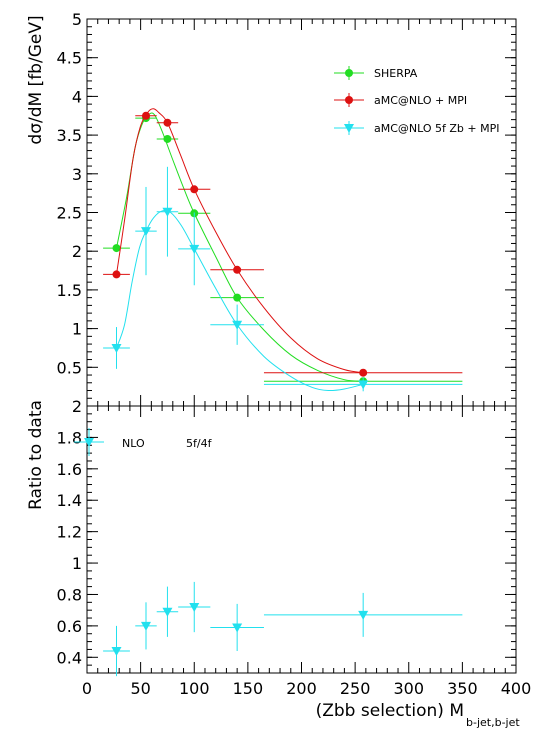 The image size is (544, 737). Describe the element at coordinates (87, 688) in the screenshot. I see `x-tick-label: 0` at that location.